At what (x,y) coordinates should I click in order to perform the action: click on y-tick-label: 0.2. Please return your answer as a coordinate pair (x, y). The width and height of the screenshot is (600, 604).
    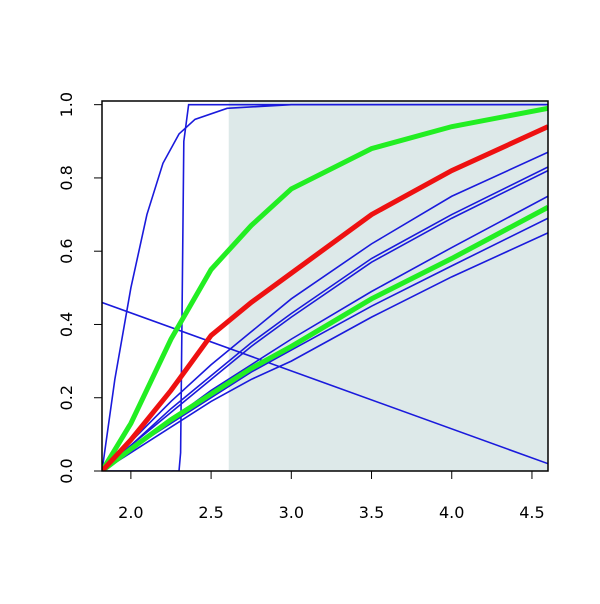
    Looking at the image, I should click on (66, 397).